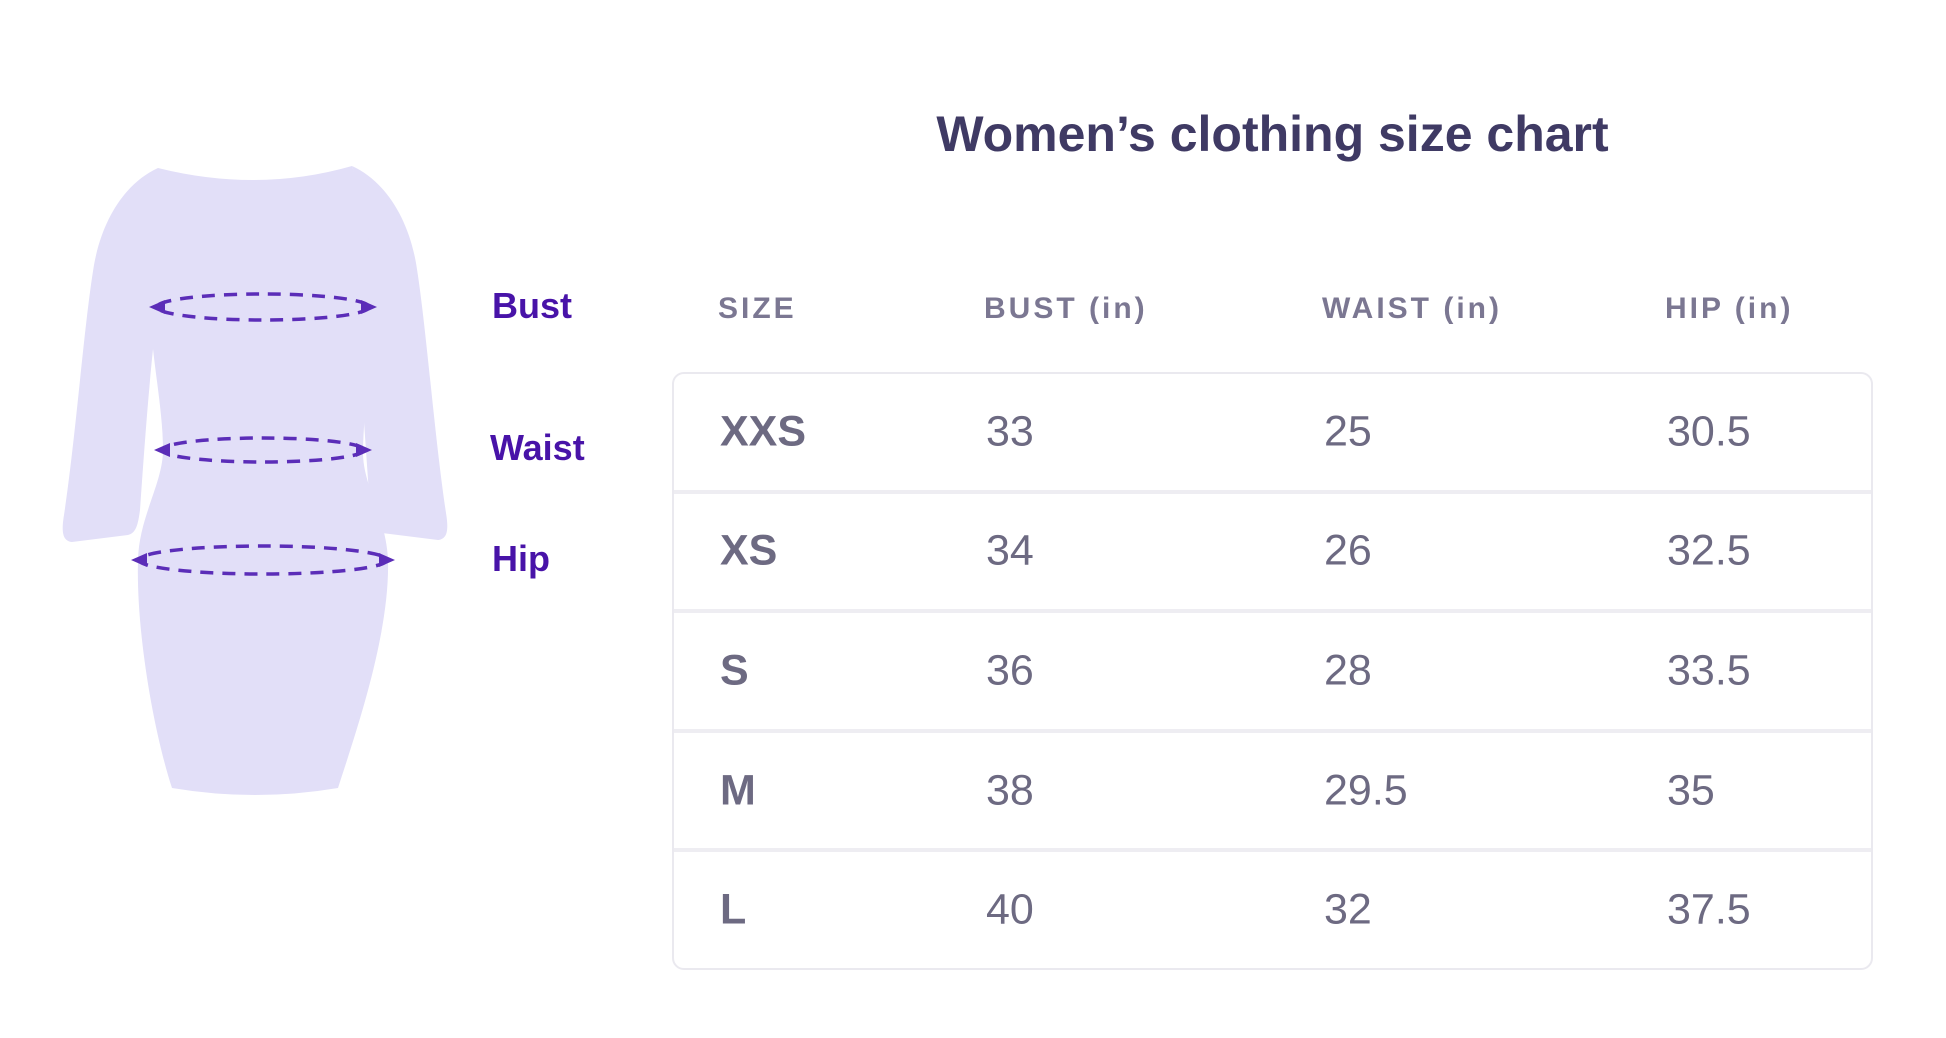  What do you see at coordinates (532, 305) in the screenshot?
I see `bust-label: Bust` at bounding box center [532, 305].